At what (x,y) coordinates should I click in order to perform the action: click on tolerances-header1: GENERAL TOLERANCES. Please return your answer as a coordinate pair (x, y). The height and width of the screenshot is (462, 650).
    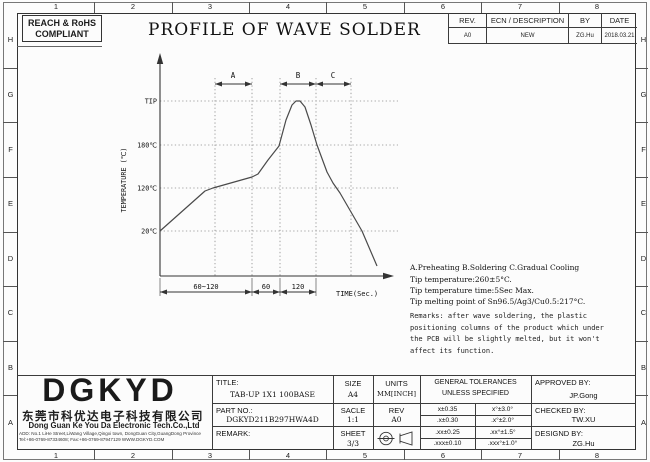
    Looking at the image, I should click on (475, 382).